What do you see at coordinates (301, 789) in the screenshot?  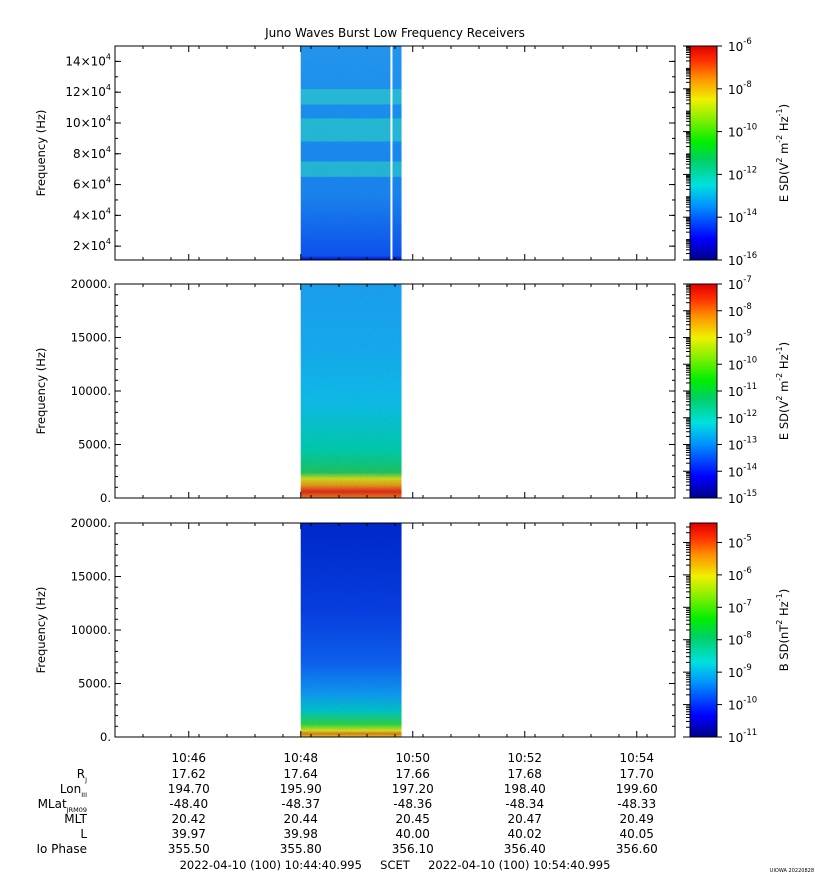 I see `ephemeris-value: 195.90` at bounding box center [301, 789].